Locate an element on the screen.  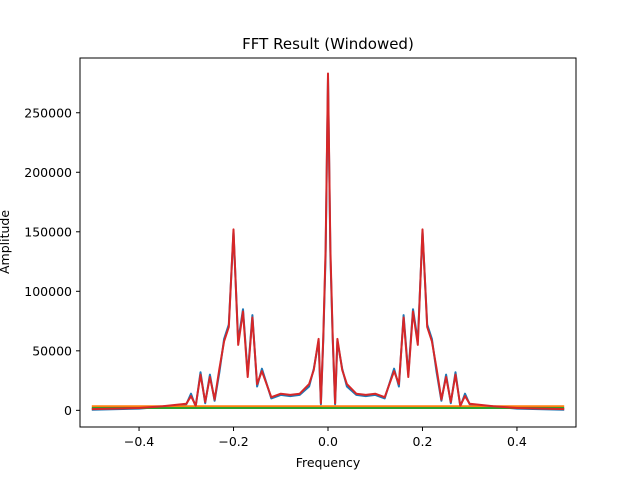
x-tick-label: 0.0 is located at coordinates (328, 441).